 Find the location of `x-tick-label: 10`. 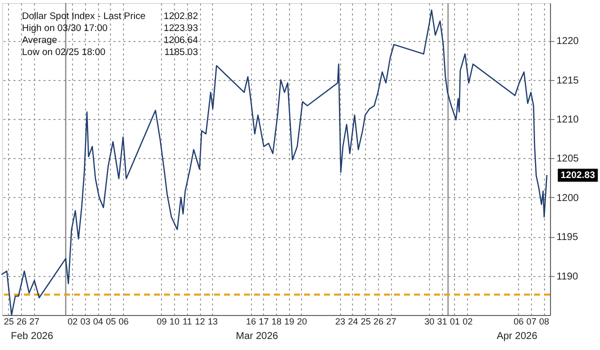

x-tick-label: 10 is located at coordinates (175, 321).